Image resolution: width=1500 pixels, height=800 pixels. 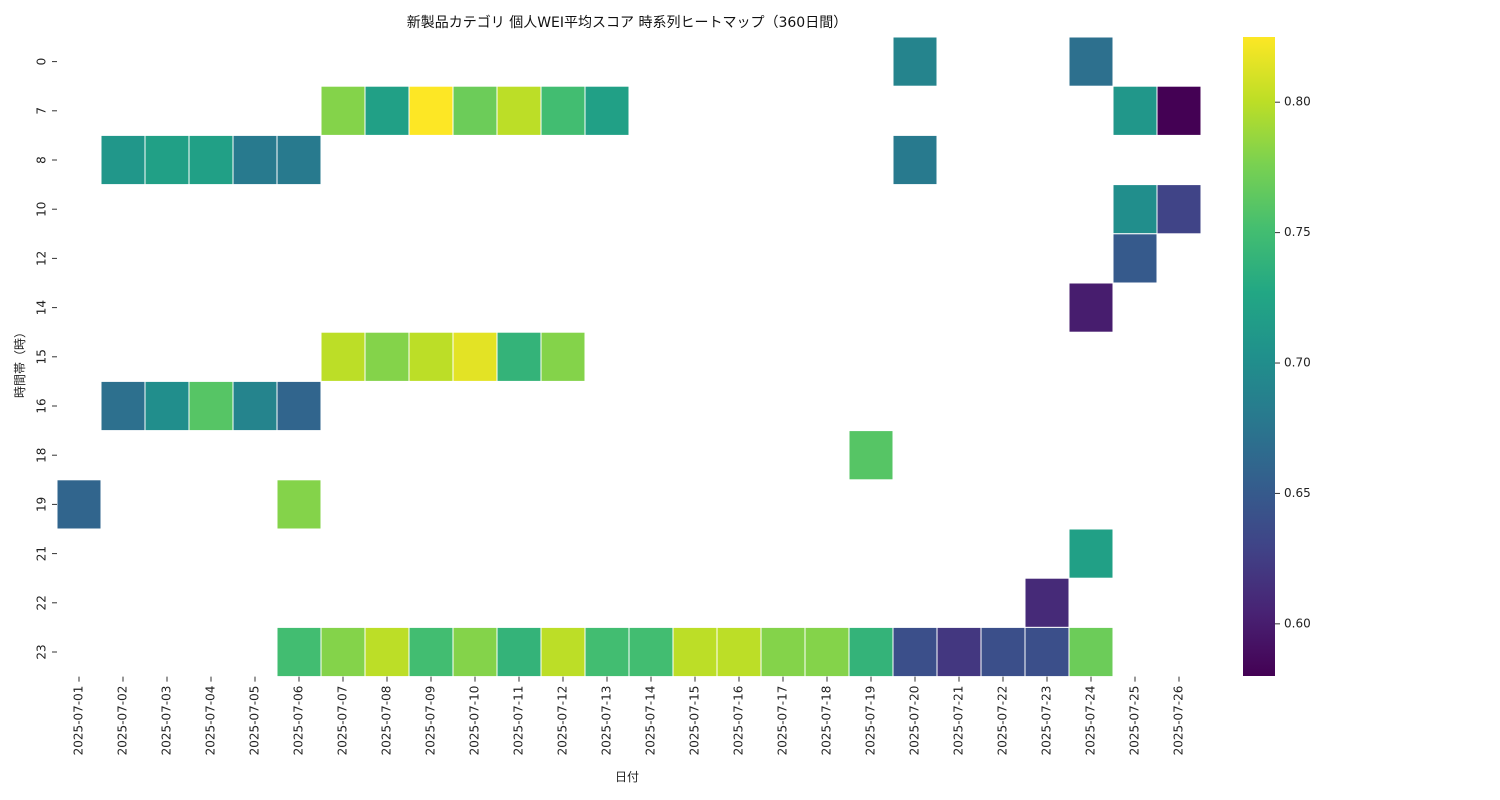 I want to click on y-tick-label: 21, so click(x=42, y=553).